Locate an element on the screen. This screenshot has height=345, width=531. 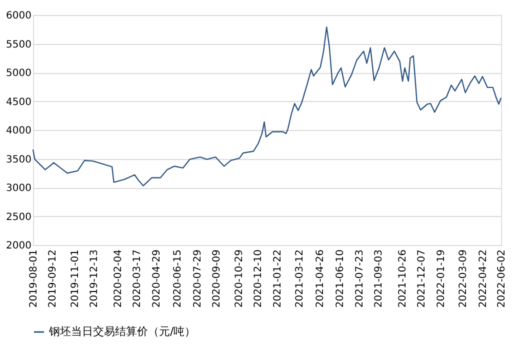
y-tick-label: 2000 is located at coordinates (19, 246).